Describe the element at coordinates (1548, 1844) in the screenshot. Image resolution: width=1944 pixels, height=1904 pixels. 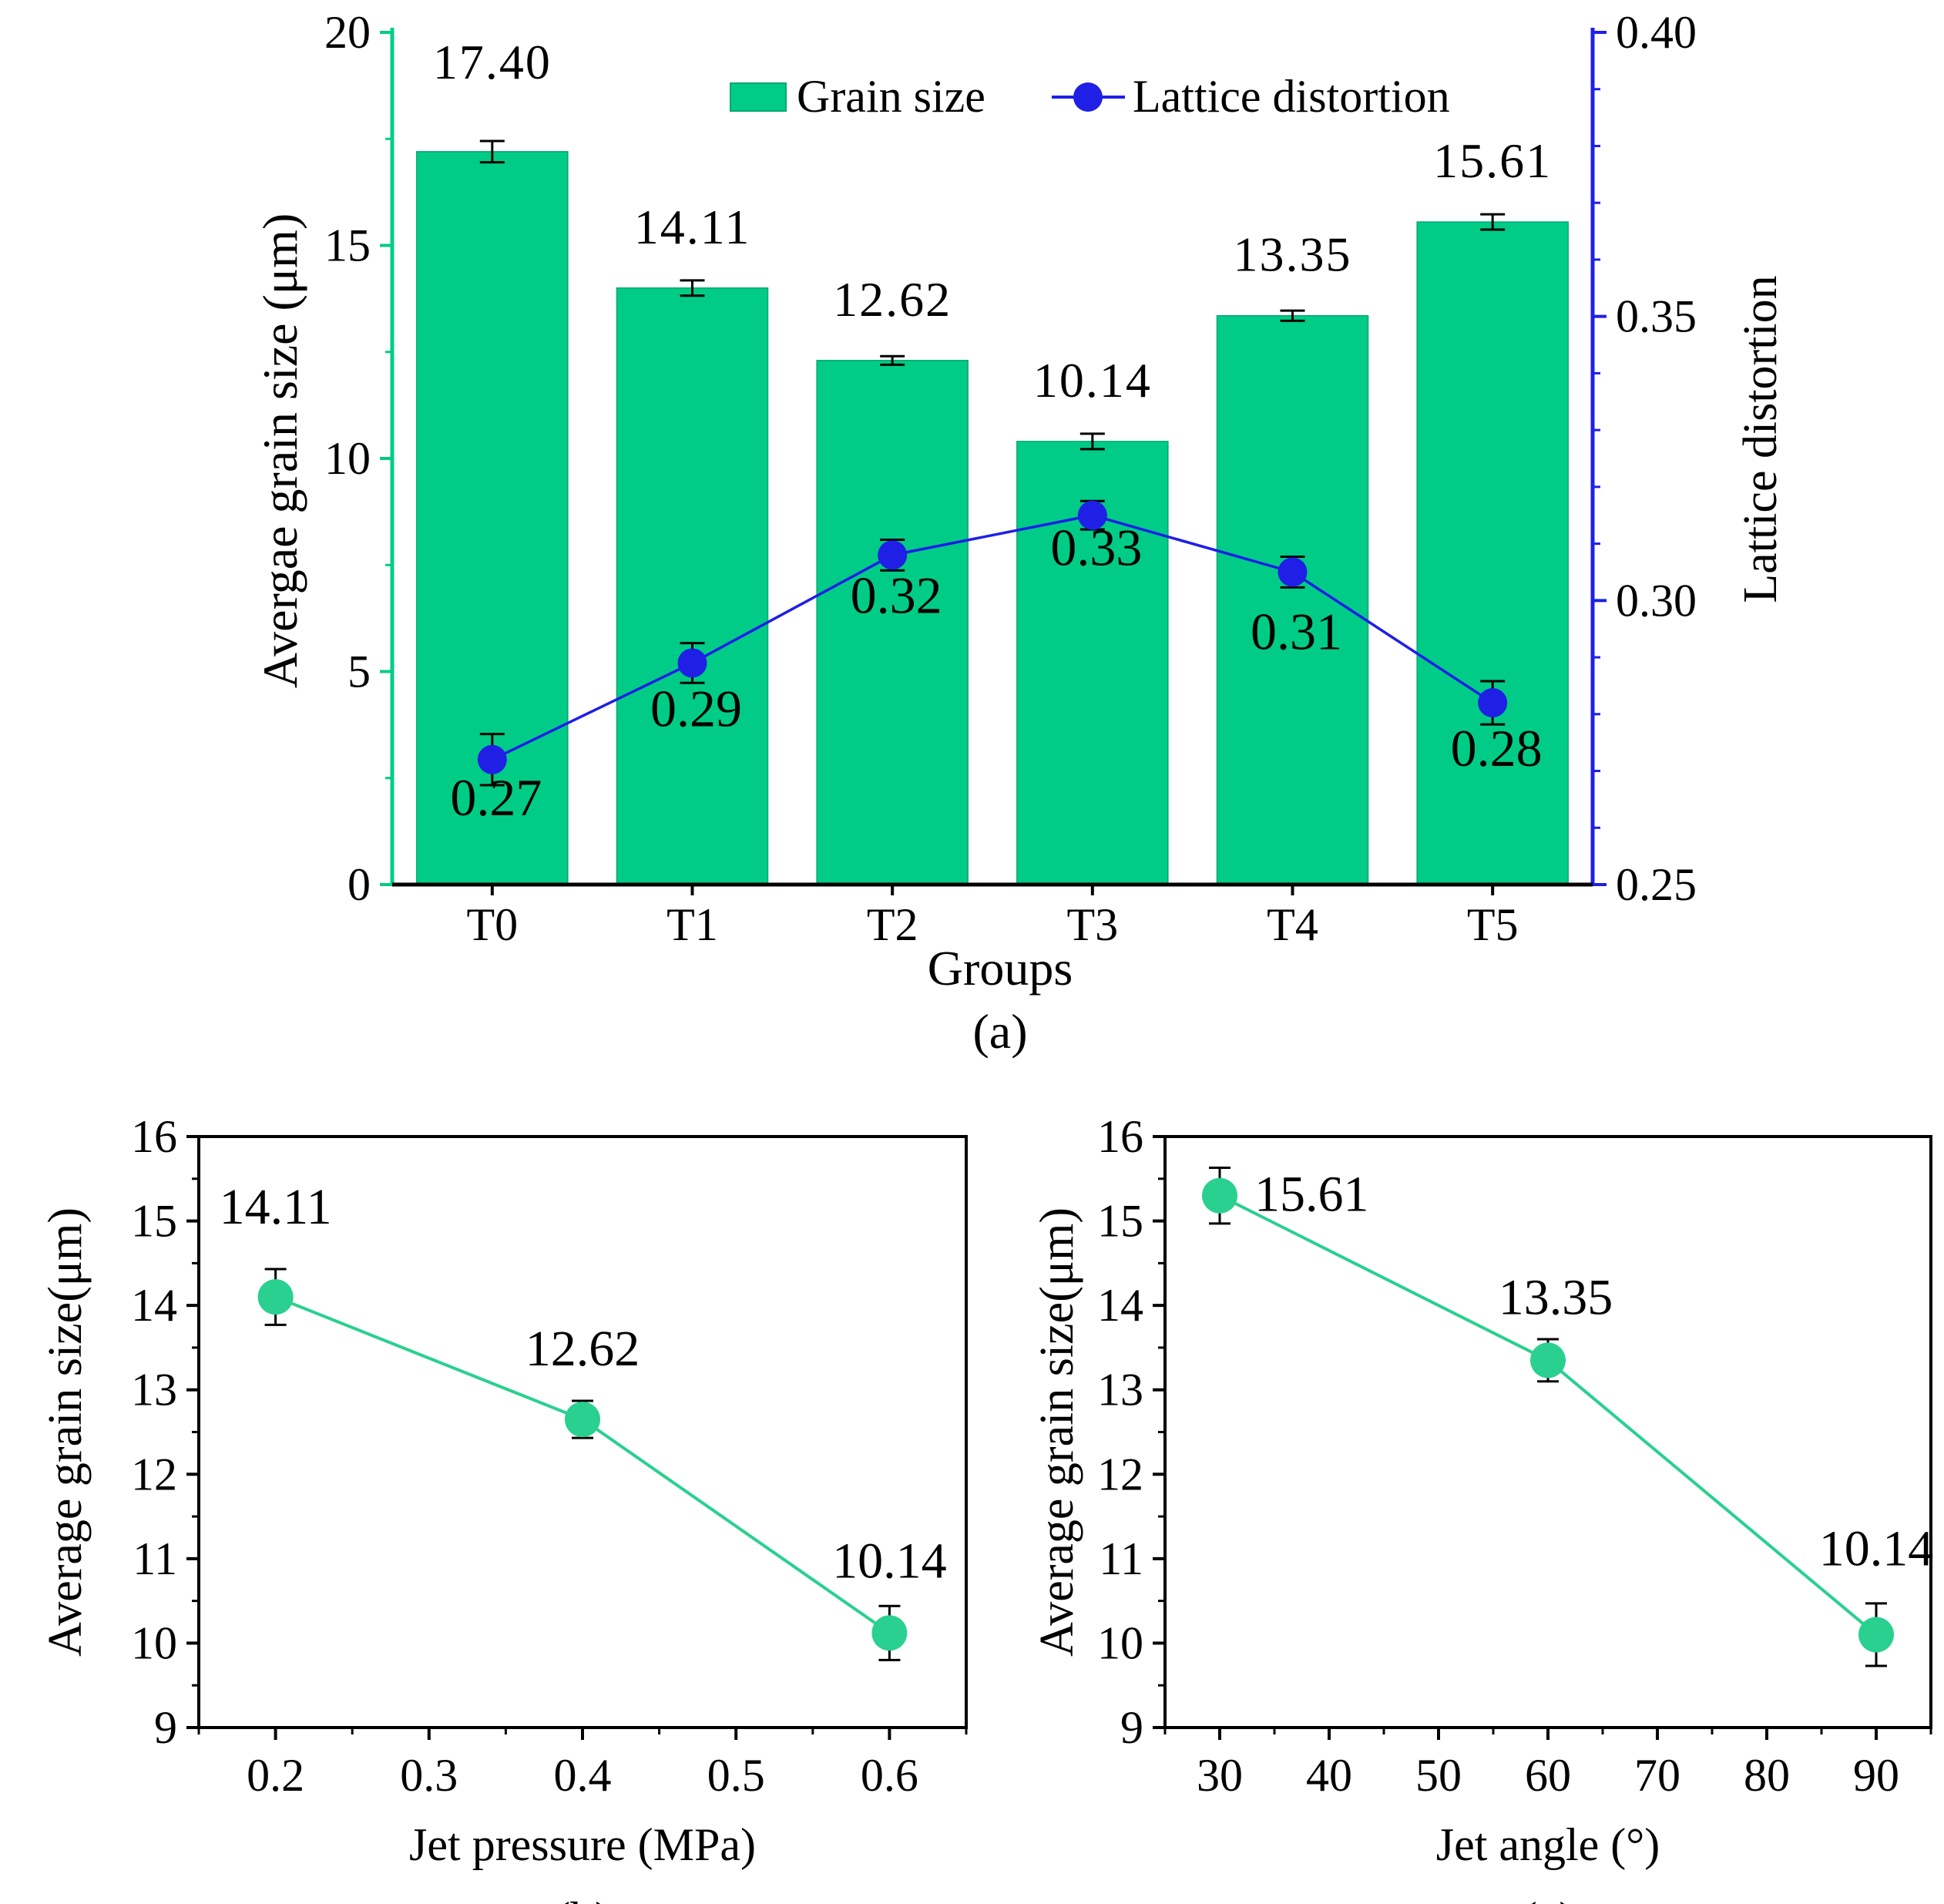
I see `x-axis-title: Jet angle (°)` at that location.